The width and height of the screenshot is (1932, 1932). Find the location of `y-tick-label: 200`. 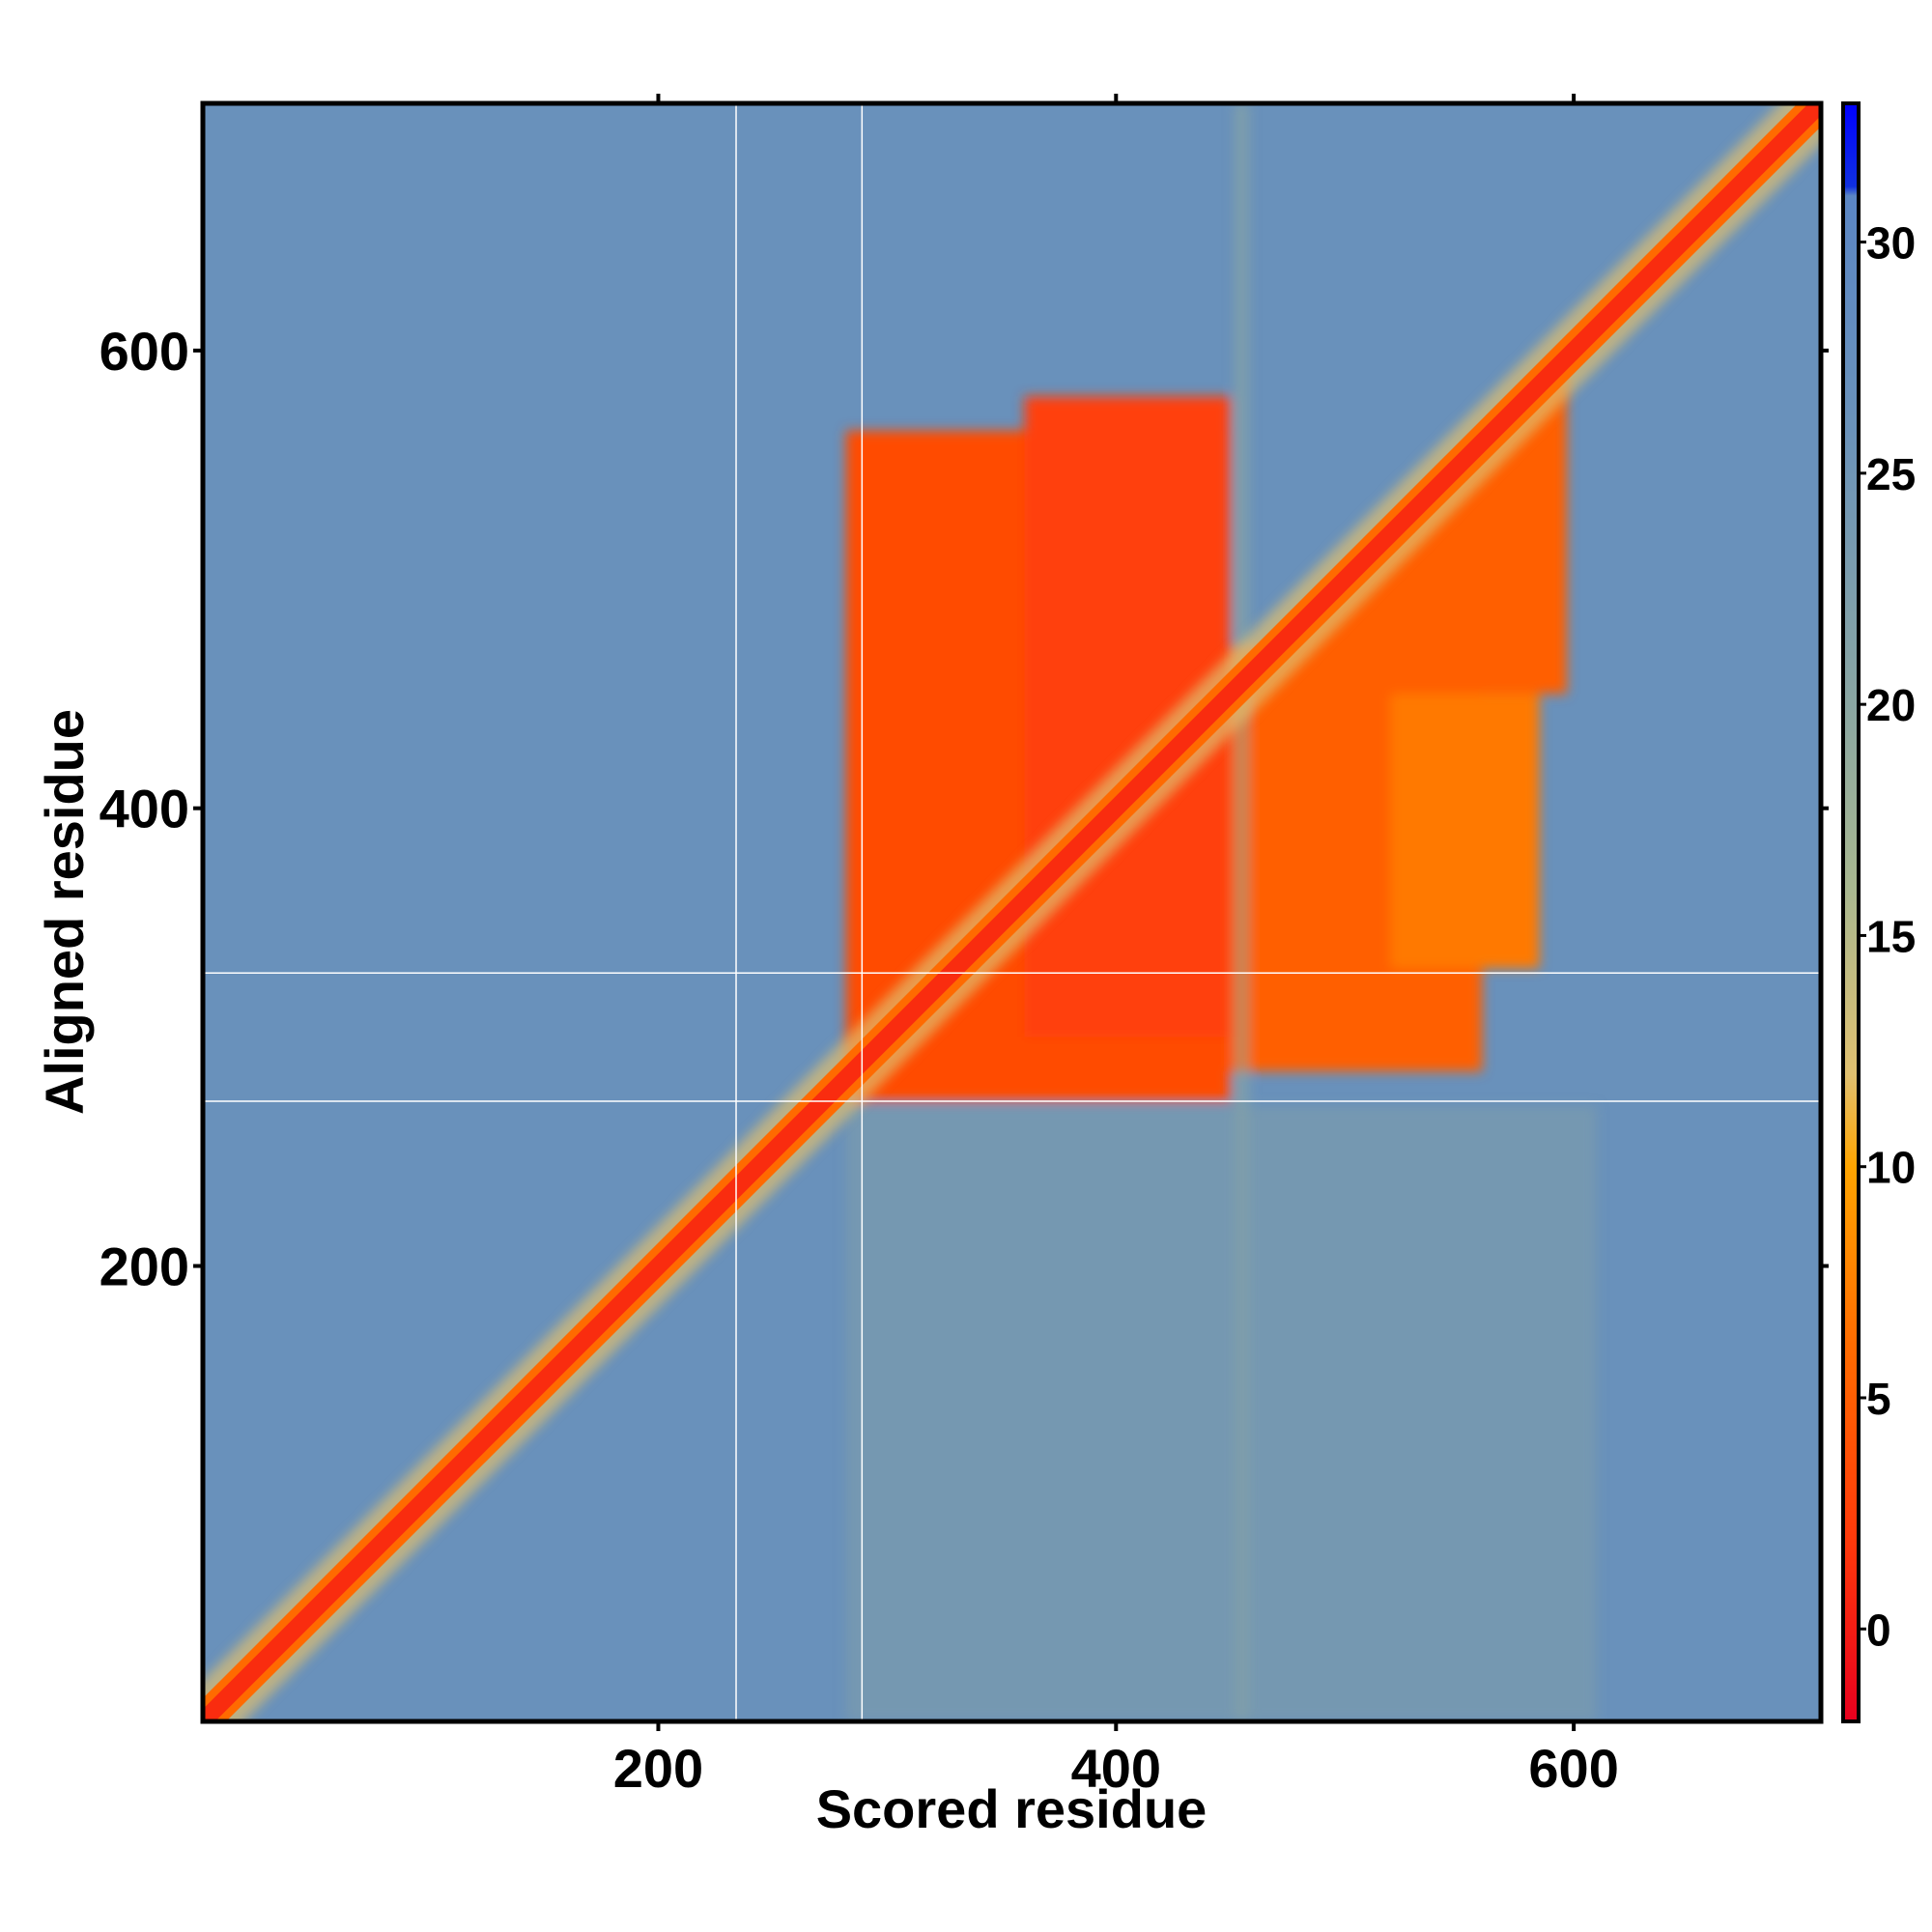

y-tick-label: 200 is located at coordinates (144, 1266).